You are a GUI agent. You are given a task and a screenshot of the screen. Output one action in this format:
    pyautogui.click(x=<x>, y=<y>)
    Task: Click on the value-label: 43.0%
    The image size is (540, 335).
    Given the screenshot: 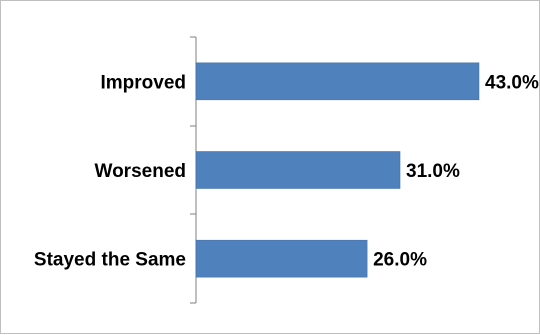 What is the action you would take?
    pyautogui.click(x=512, y=82)
    